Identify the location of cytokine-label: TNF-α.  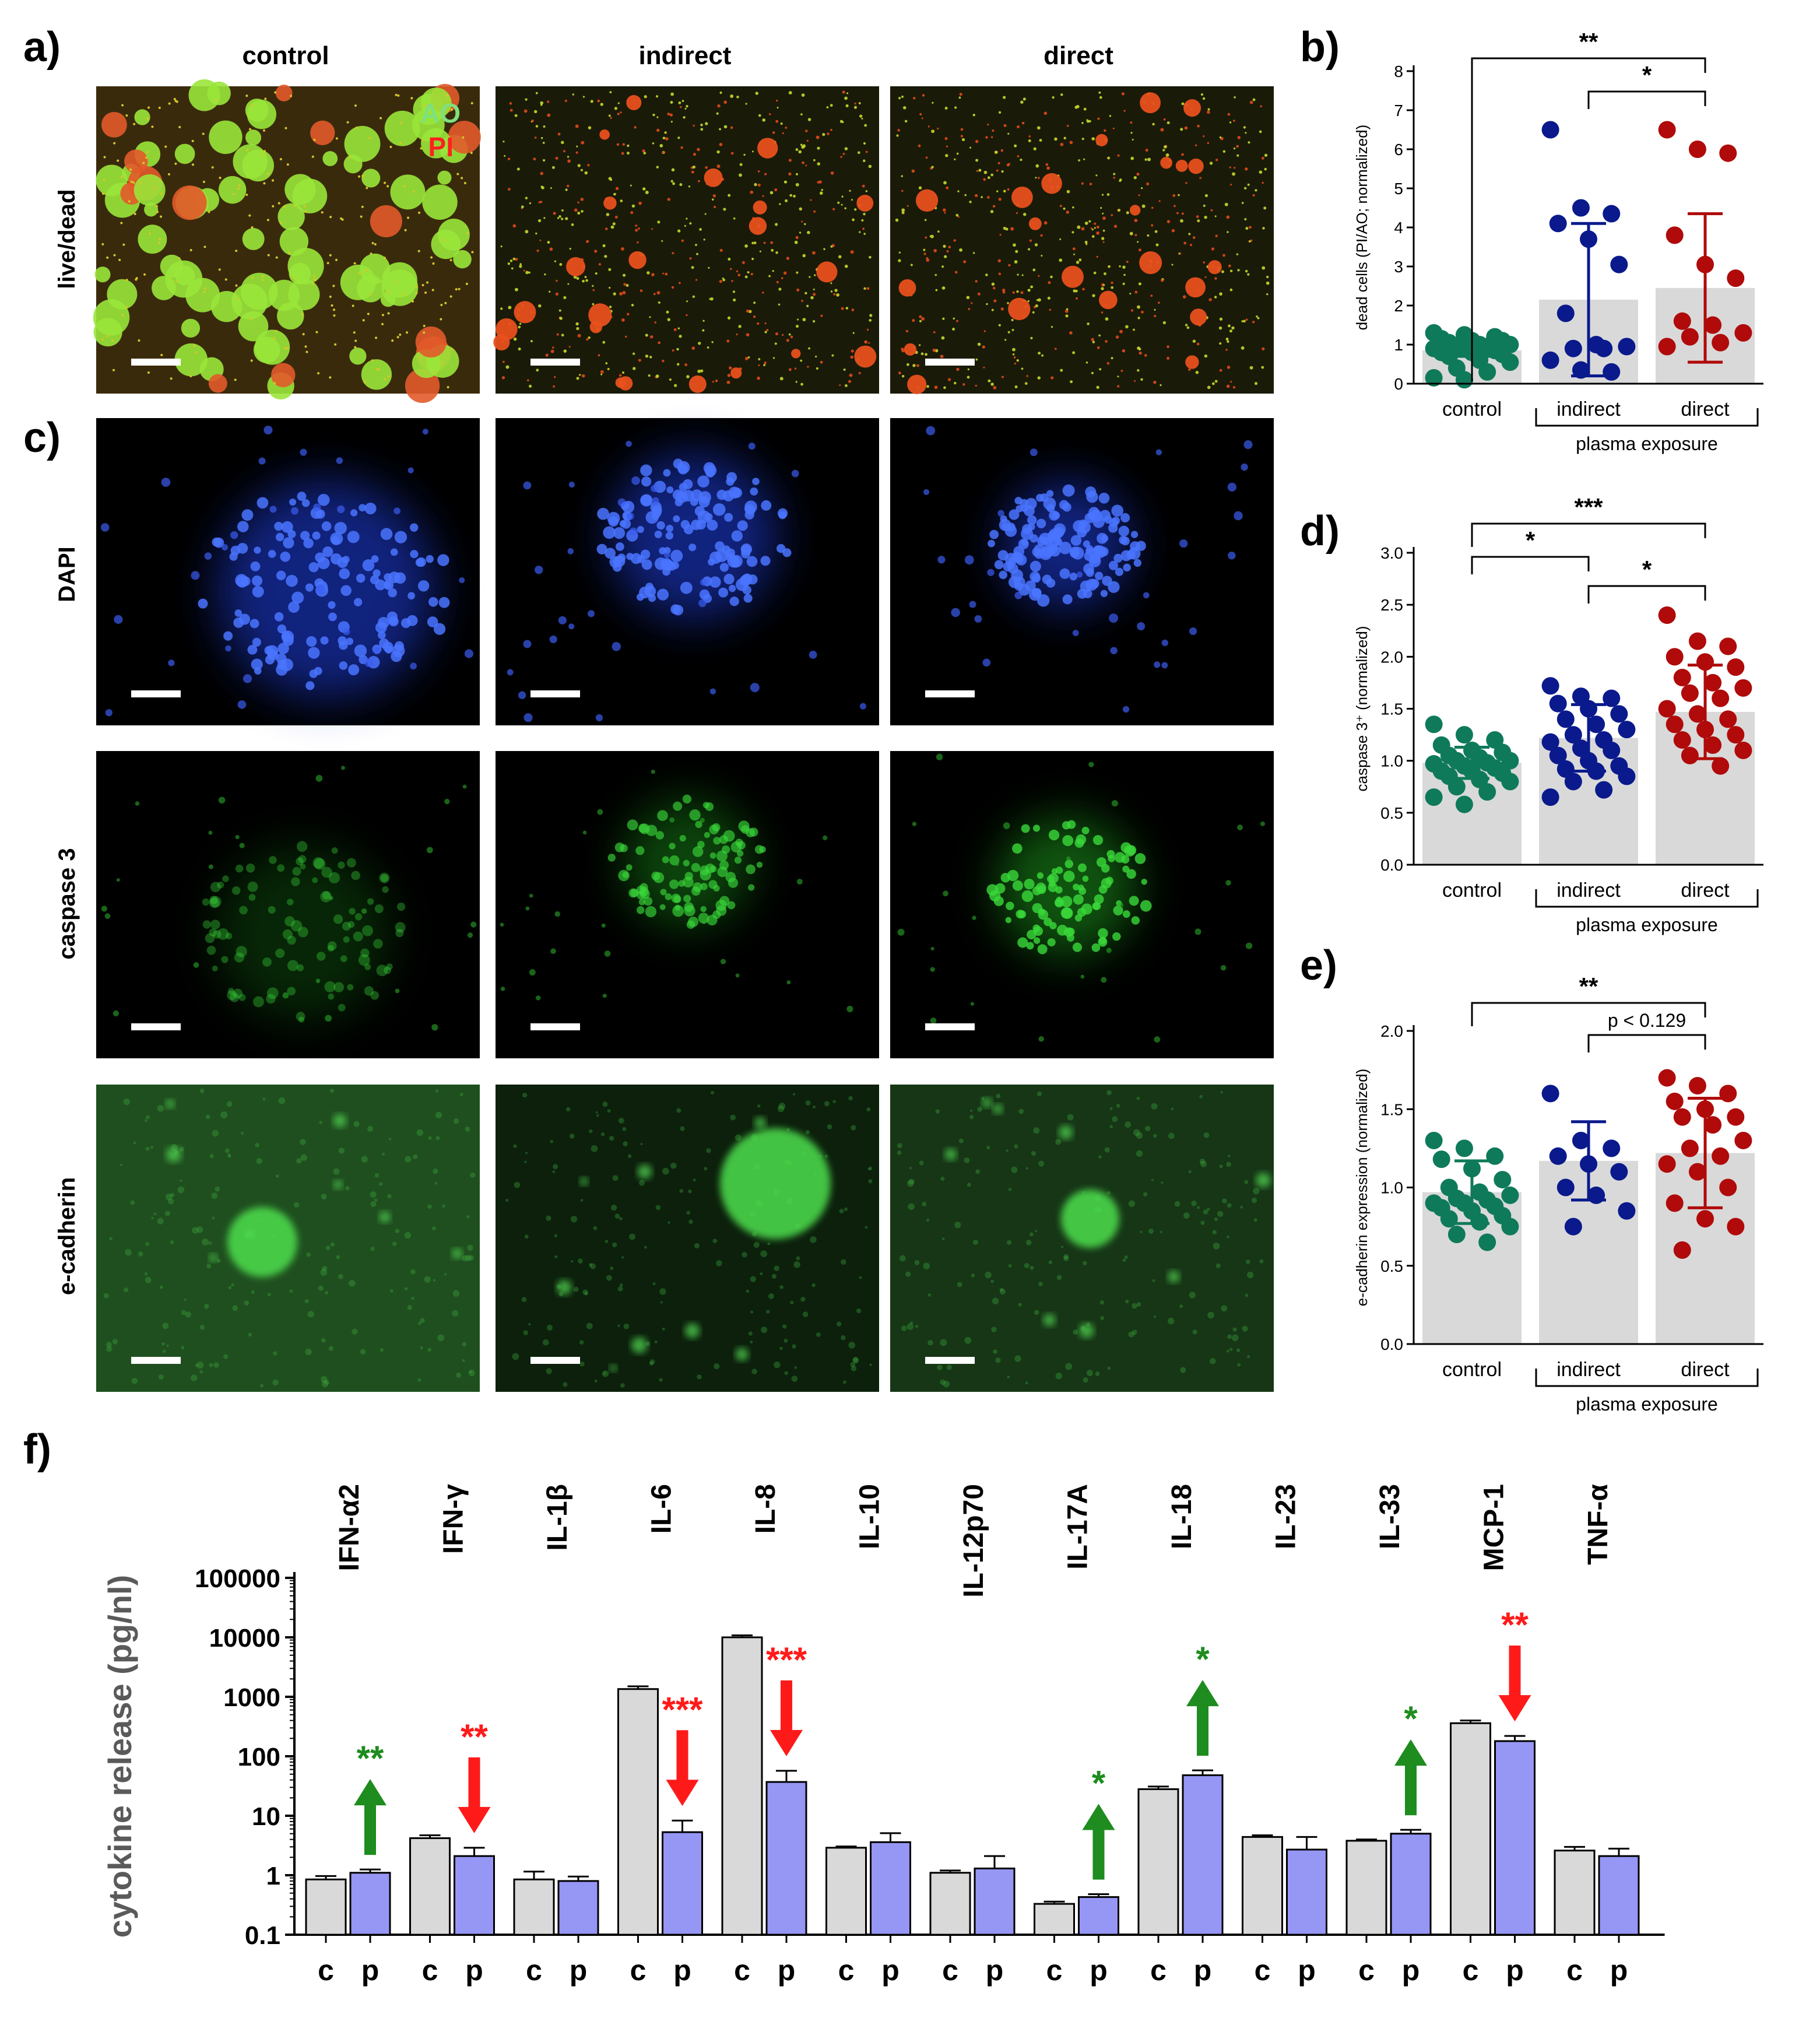
(1598, 1524).